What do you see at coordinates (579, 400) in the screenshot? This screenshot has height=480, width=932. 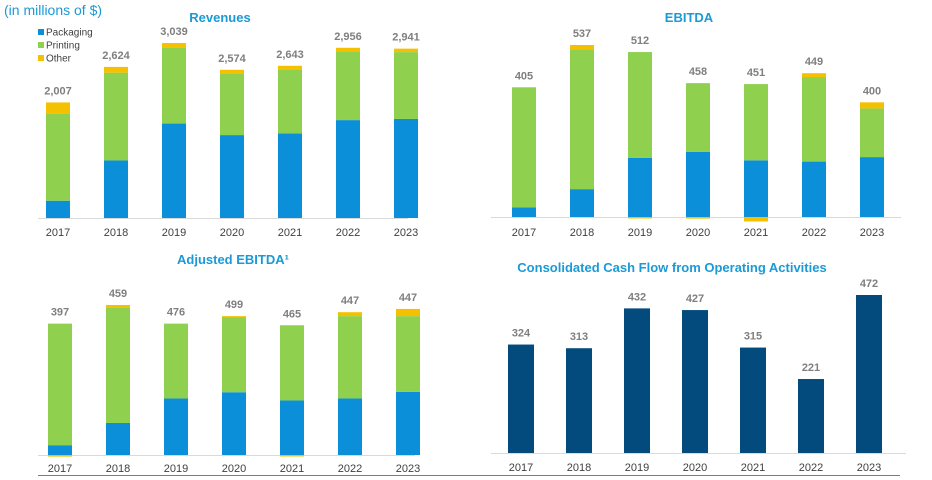 I see `bar-2018` at bounding box center [579, 400].